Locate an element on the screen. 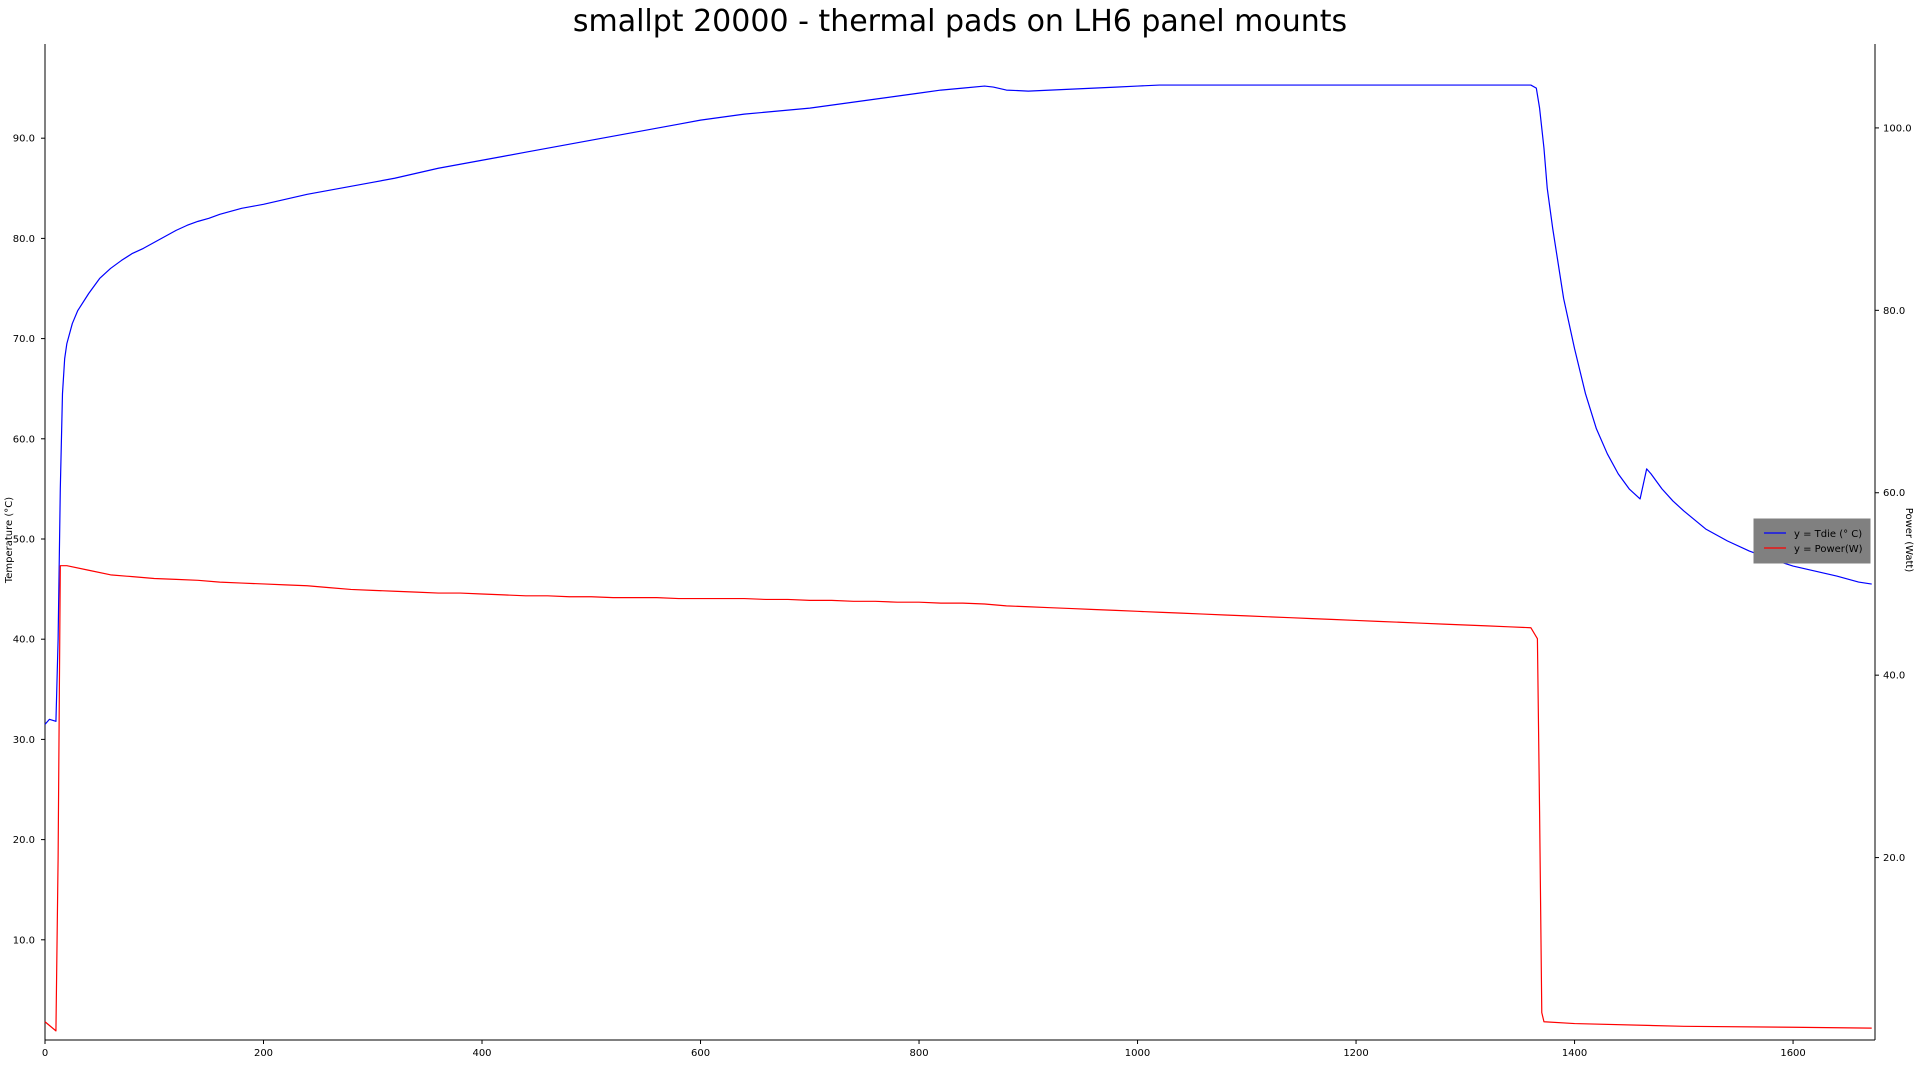 The width and height of the screenshot is (1920, 1080). legend-label-tdie: y = Tdie (° C) is located at coordinates (1828, 534).